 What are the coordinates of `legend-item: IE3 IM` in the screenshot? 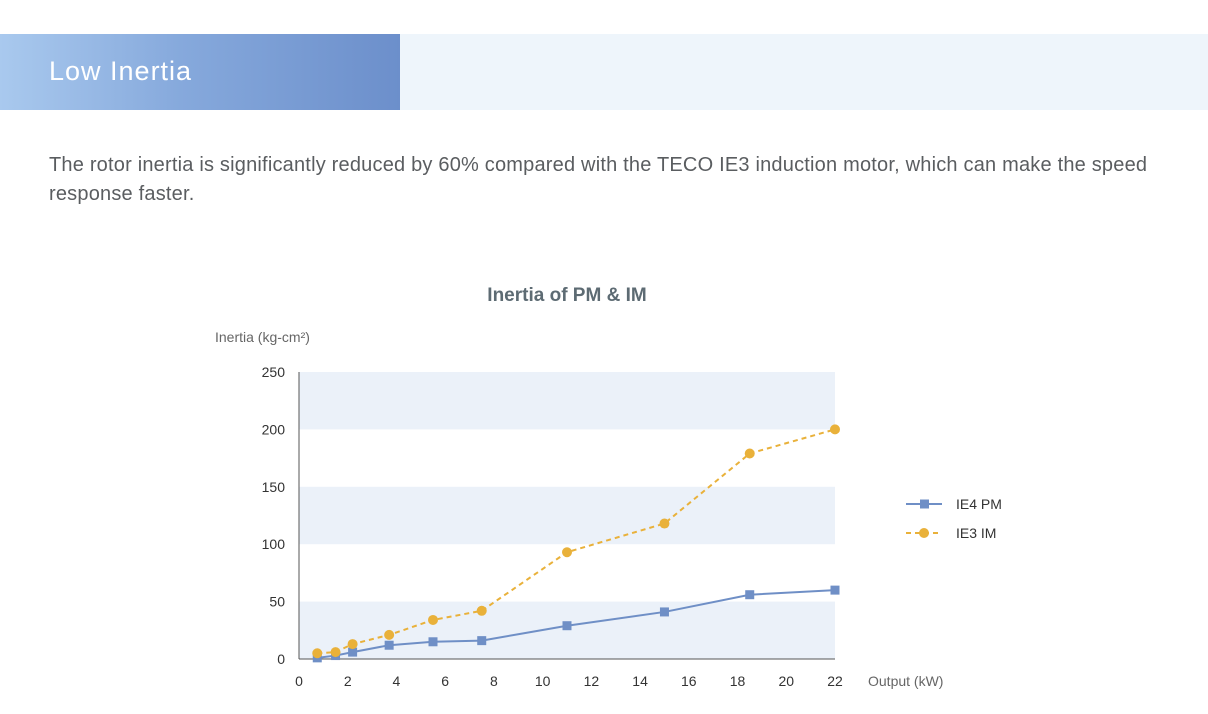 It's located at (951, 533).